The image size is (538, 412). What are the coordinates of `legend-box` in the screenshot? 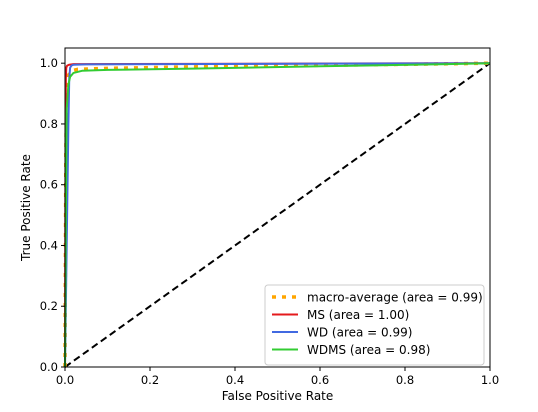 It's located at (374, 325).